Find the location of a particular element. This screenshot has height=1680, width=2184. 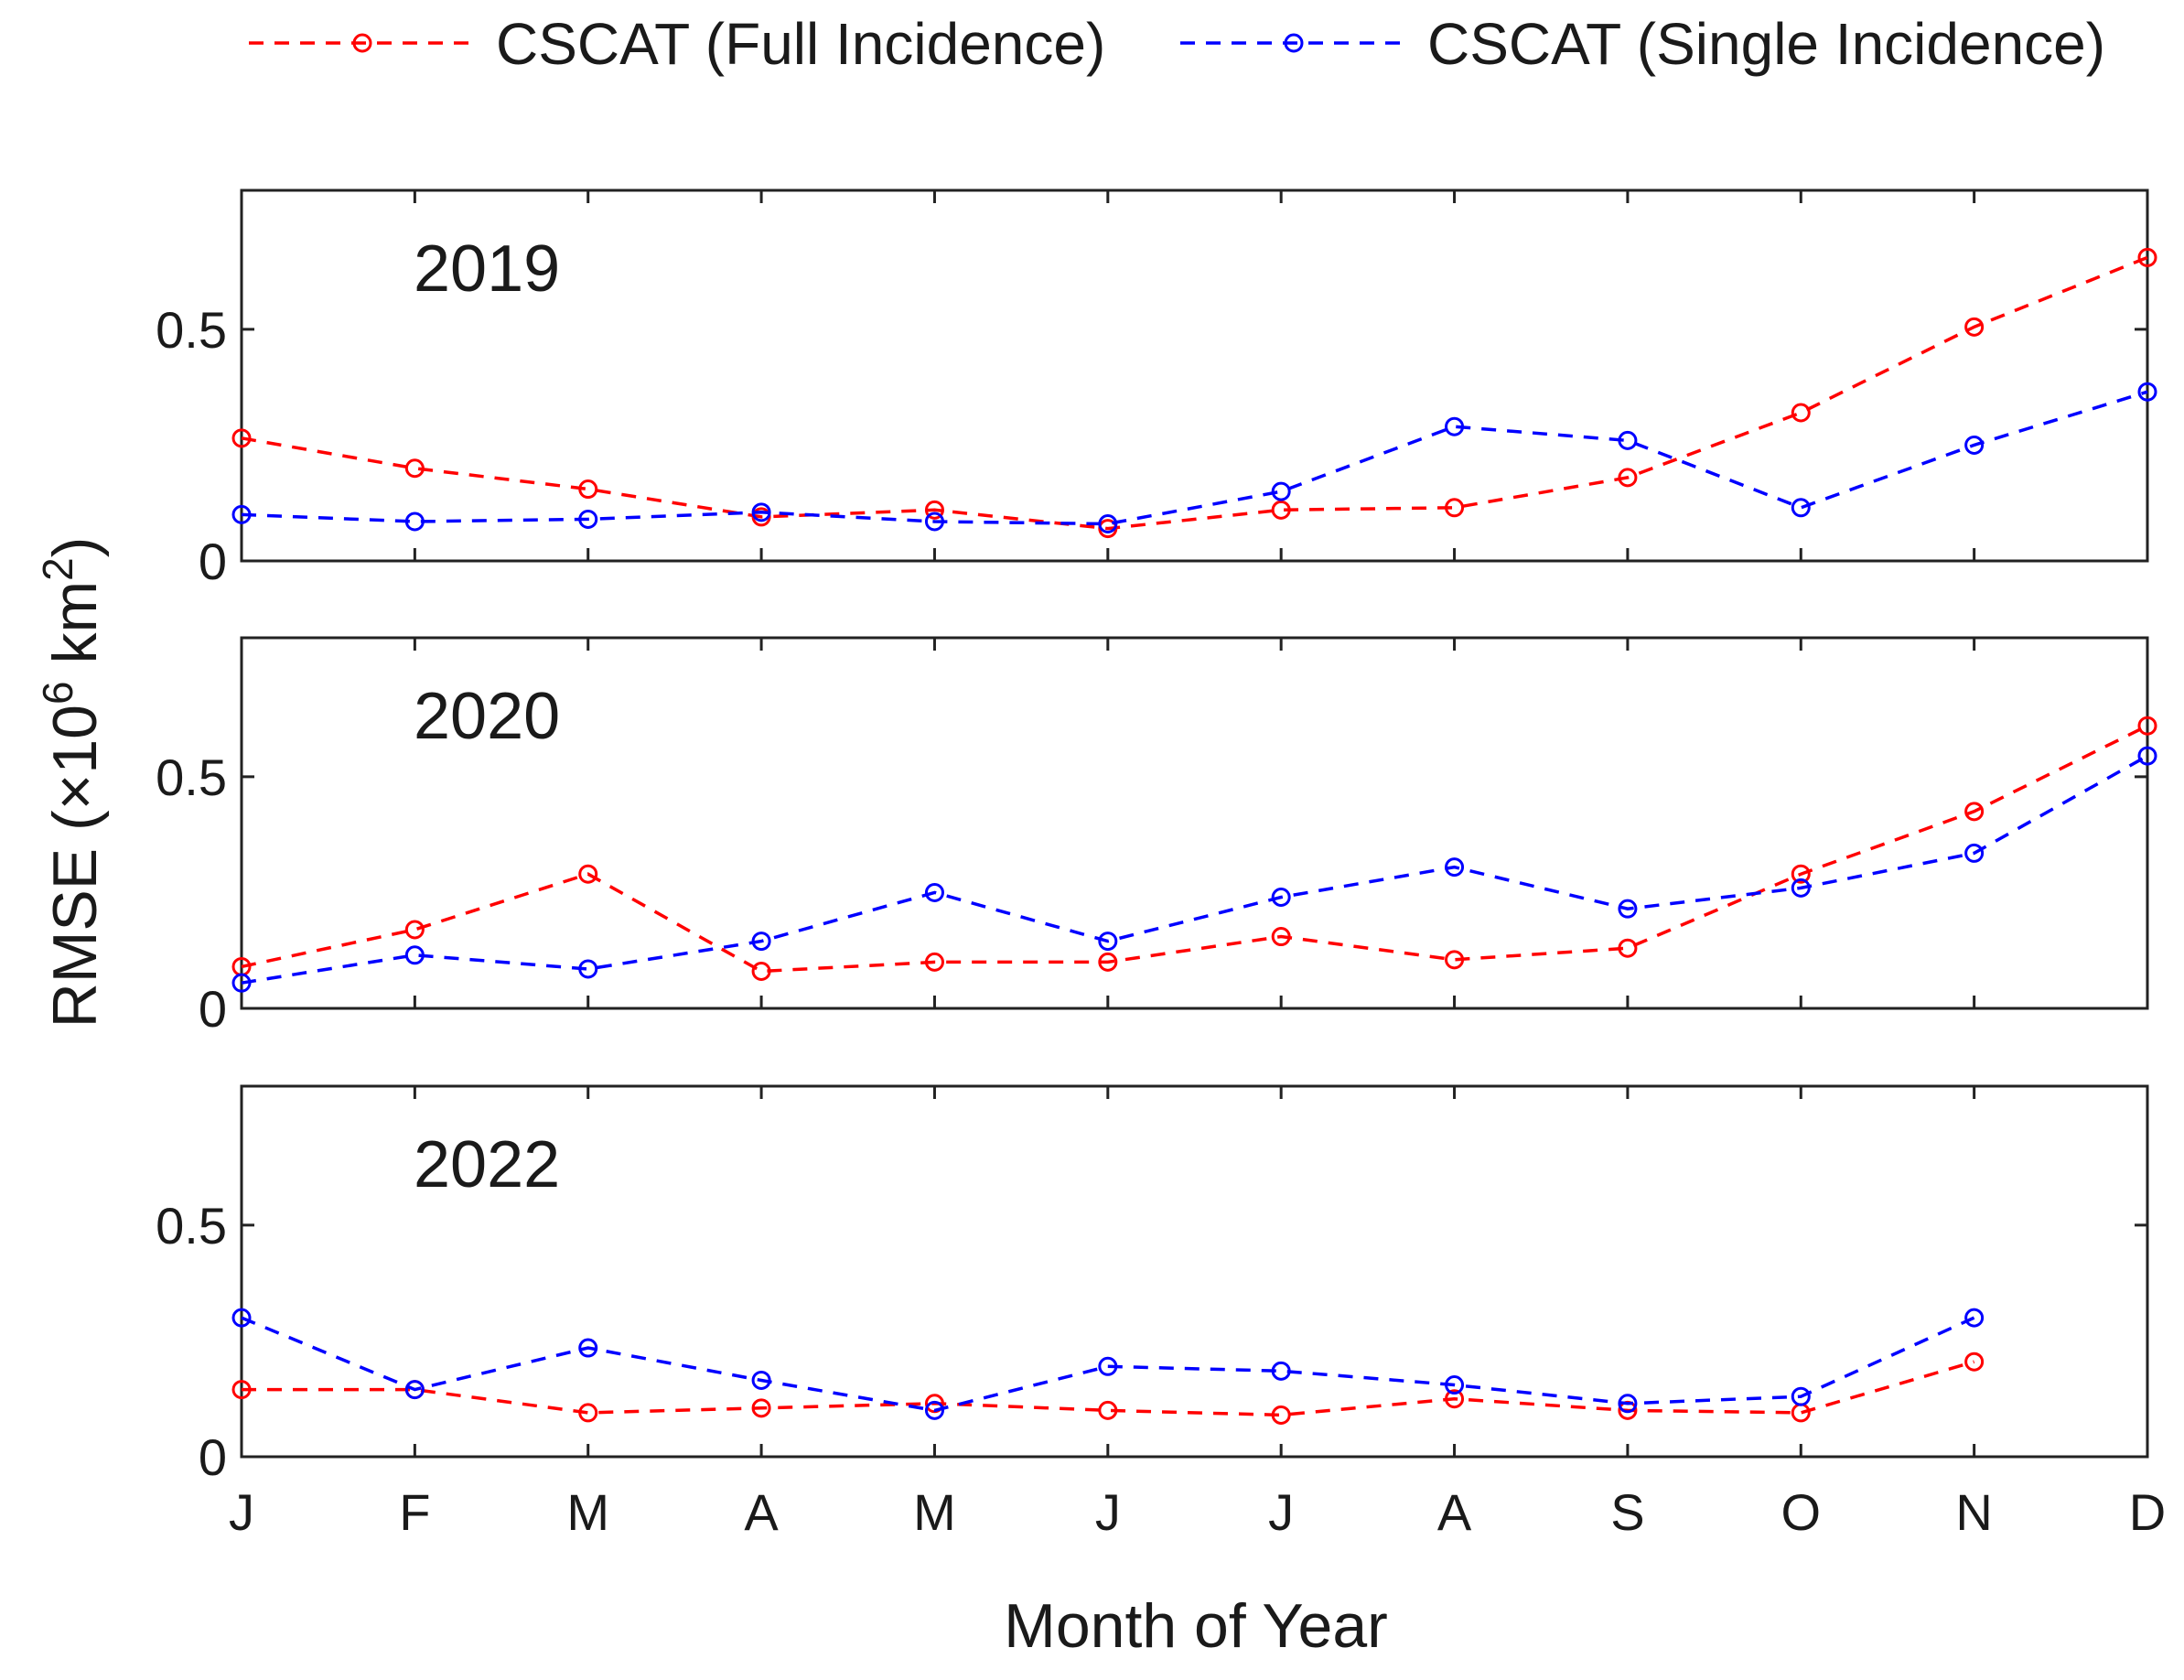

y-axis-title-unit: km is located at coordinates (75, 631).